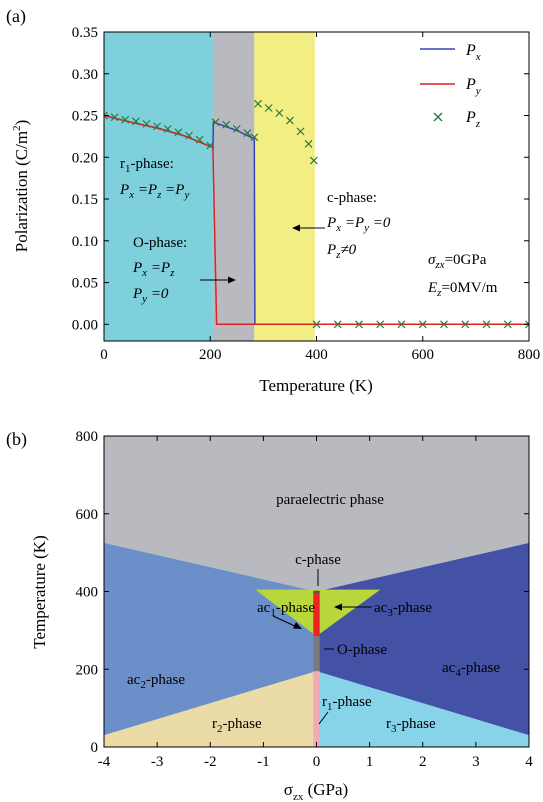 This screenshot has height=802, width=543. Describe the element at coordinates (358, 224) in the screenshot. I see `c-phase-condition-1: Px =Py =0` at that location.